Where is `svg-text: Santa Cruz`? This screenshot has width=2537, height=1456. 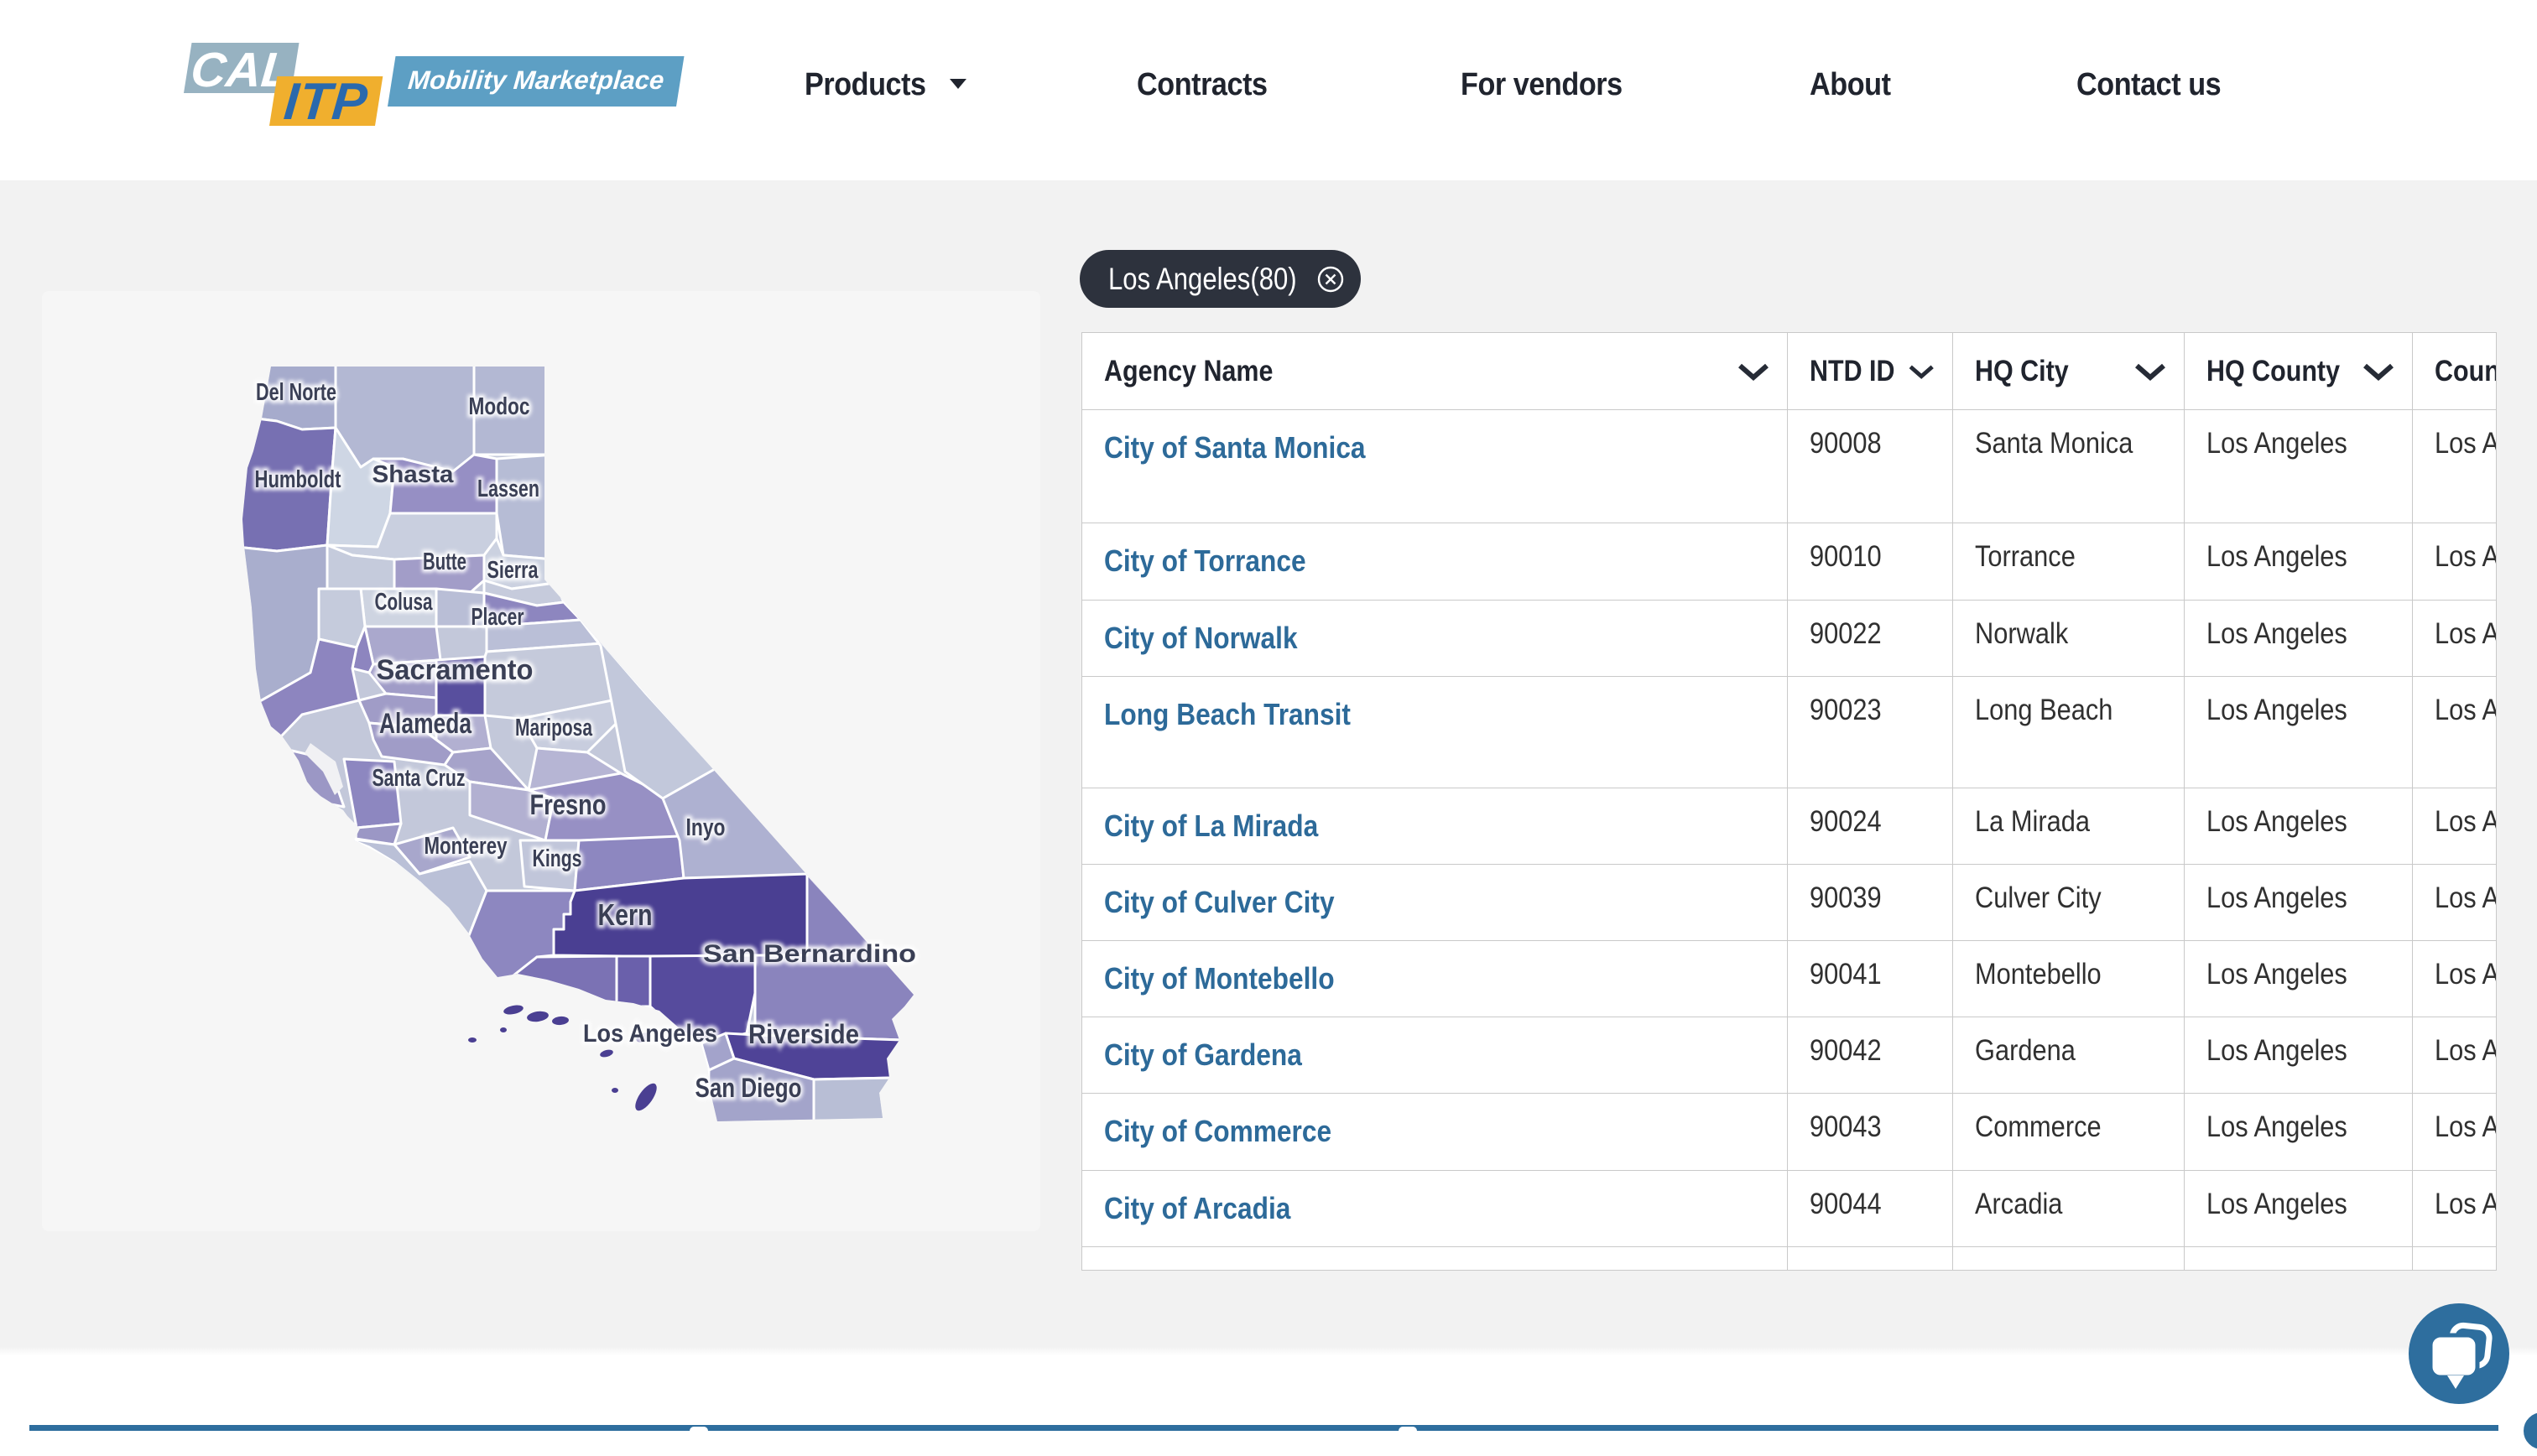 svg-text: Santa Cruz is located at coordinates (419, 778).